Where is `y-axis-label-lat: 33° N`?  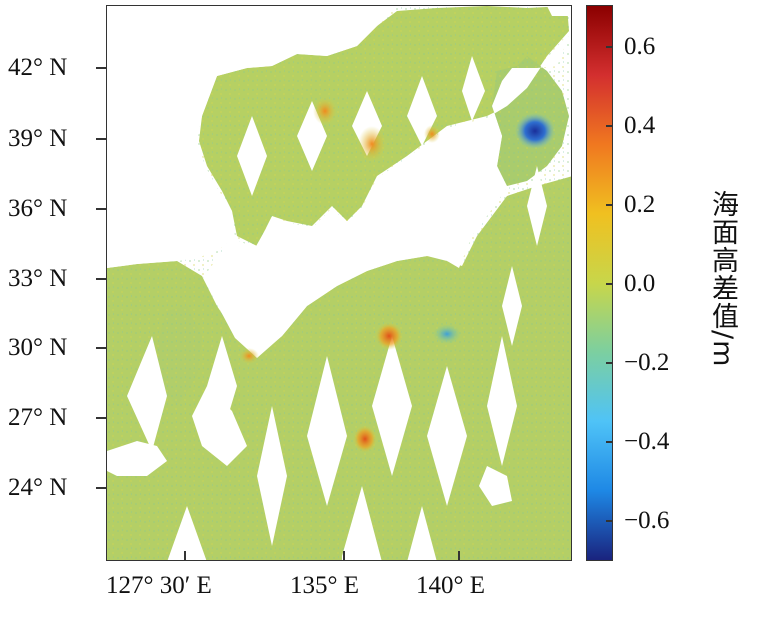
y-axis-label-lat: 33° N is located at coordinates (38, 278).